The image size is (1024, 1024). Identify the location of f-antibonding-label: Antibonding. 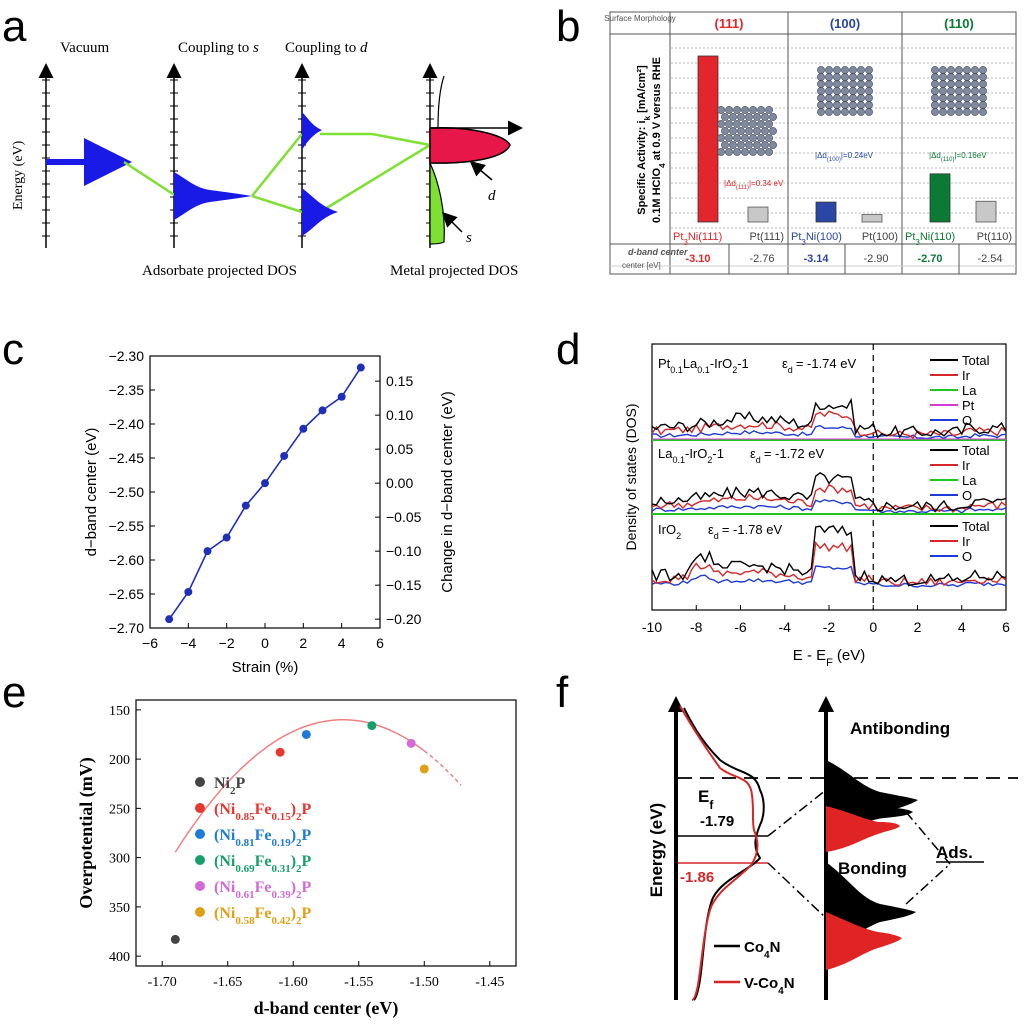
(900, 728).